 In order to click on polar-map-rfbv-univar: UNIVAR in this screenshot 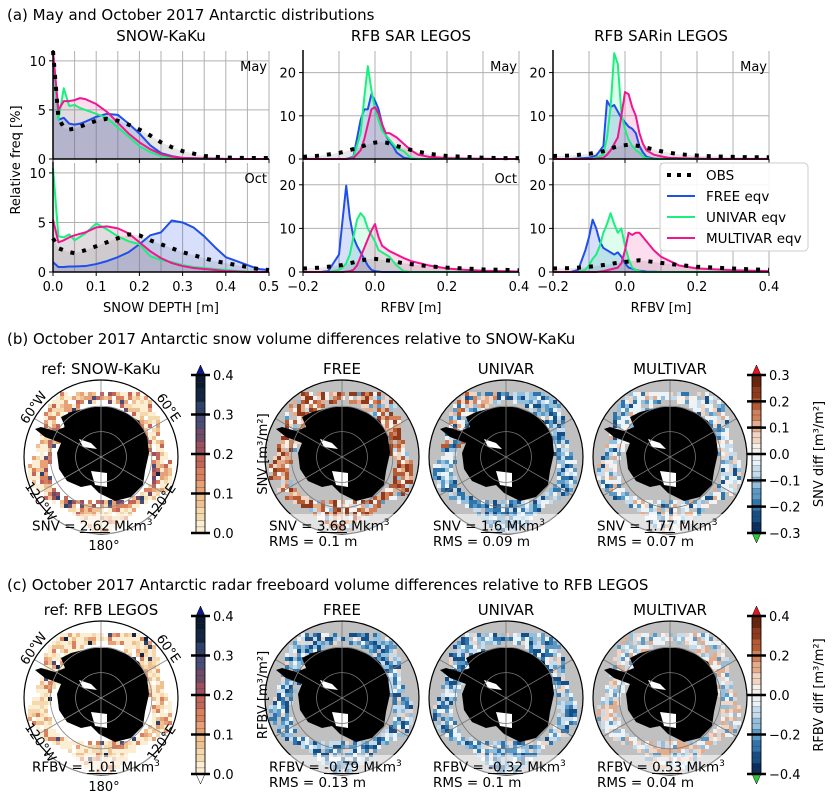, I will do `click(506, 688)`.